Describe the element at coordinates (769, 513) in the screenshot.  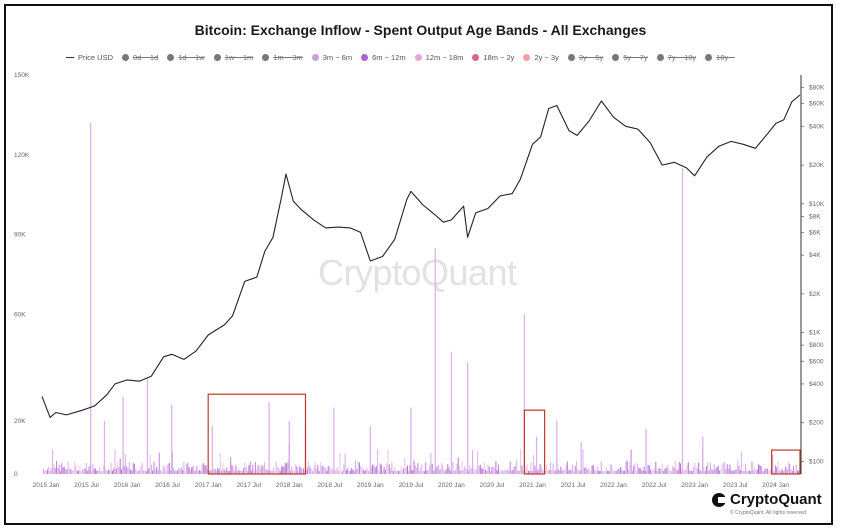
I see `copyright-text: © CryptoQuant. All rights reserved.` at that location.